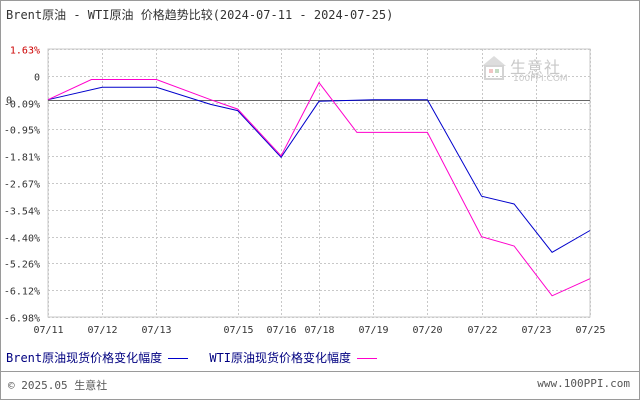 The height and width of the screenshot is (400, 640). What do you see at coordinates (536, 330) in the screenshot?
I see `x-tick-label: 07/23` at bounding box center [536, 330].